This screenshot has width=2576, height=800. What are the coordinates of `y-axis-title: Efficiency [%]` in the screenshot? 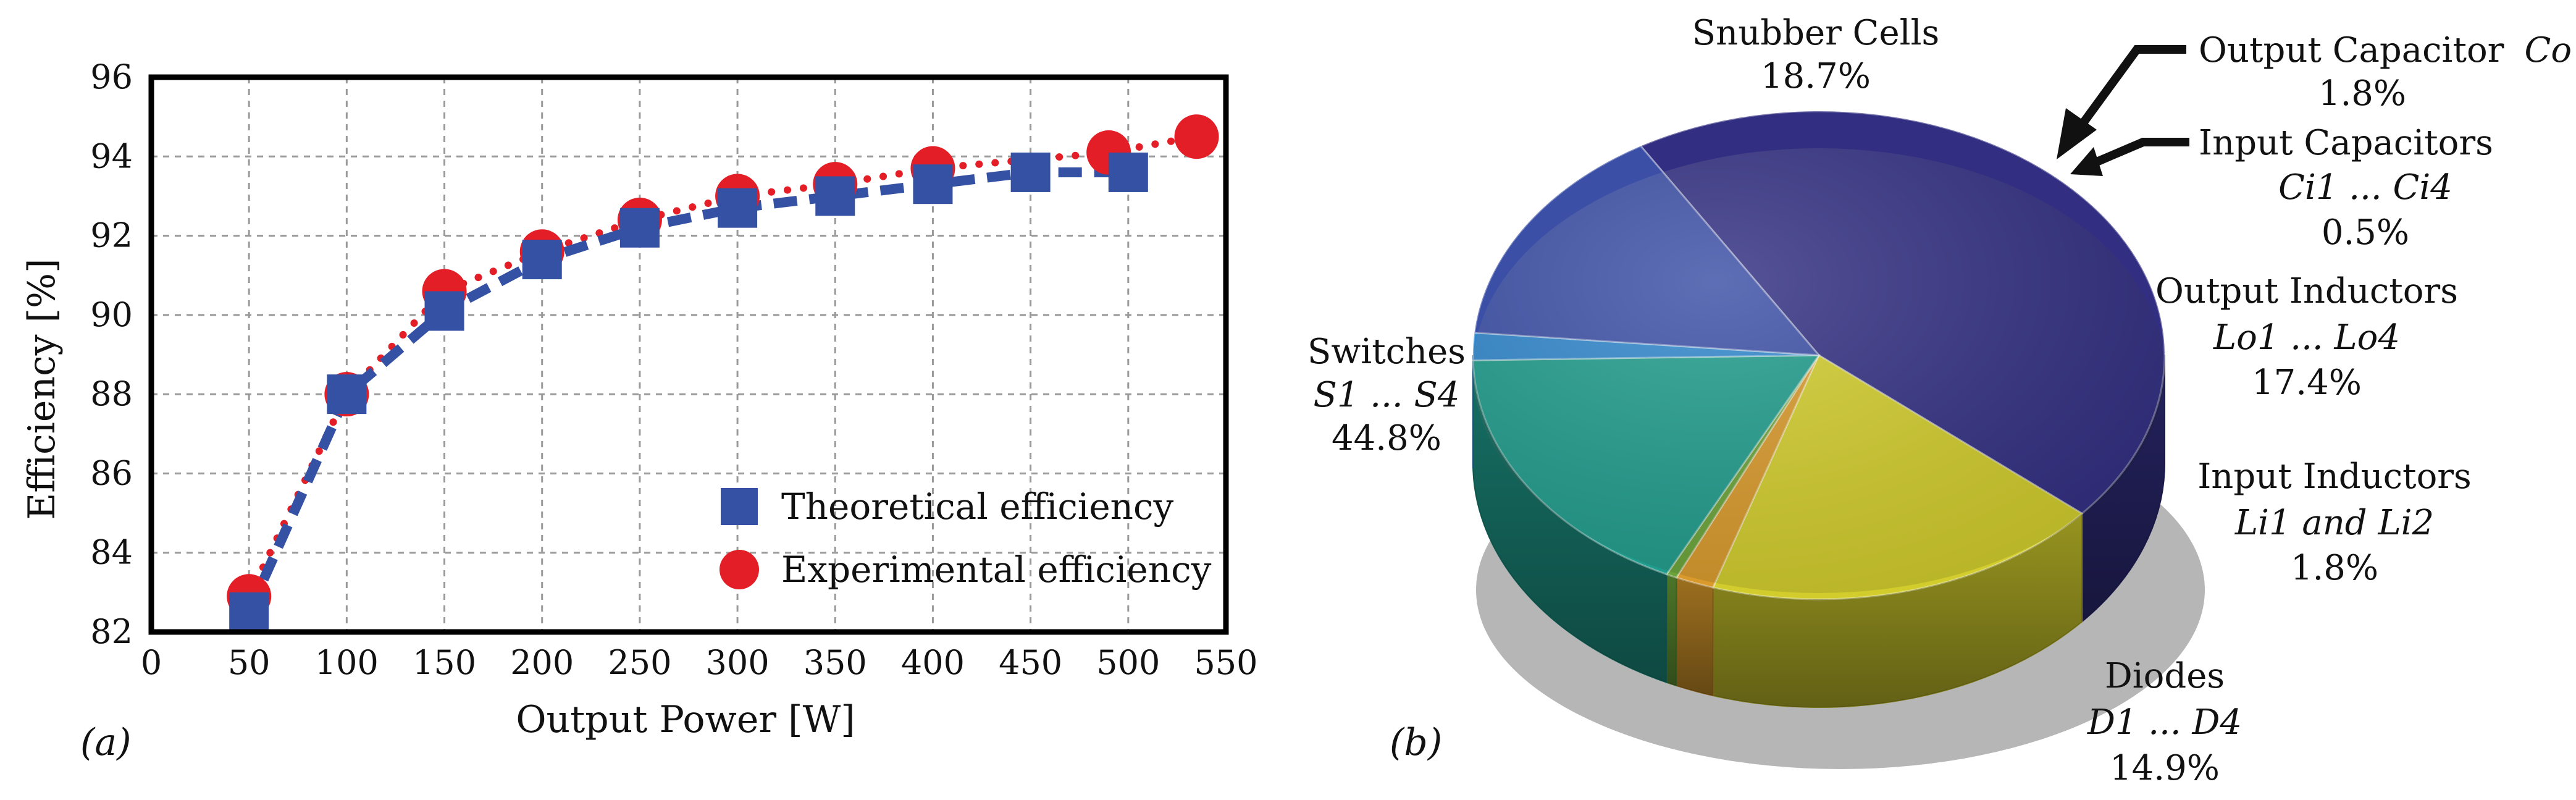 It's located at (42, 389).